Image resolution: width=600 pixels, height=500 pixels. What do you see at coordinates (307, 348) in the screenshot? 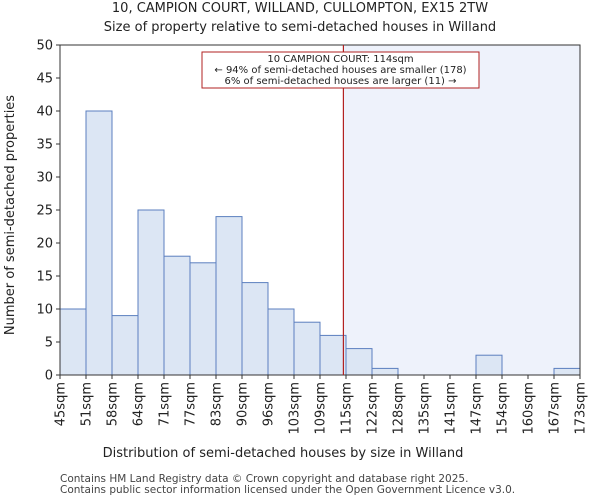
I see `bar-103sqm` at bounding box center [307, 348].